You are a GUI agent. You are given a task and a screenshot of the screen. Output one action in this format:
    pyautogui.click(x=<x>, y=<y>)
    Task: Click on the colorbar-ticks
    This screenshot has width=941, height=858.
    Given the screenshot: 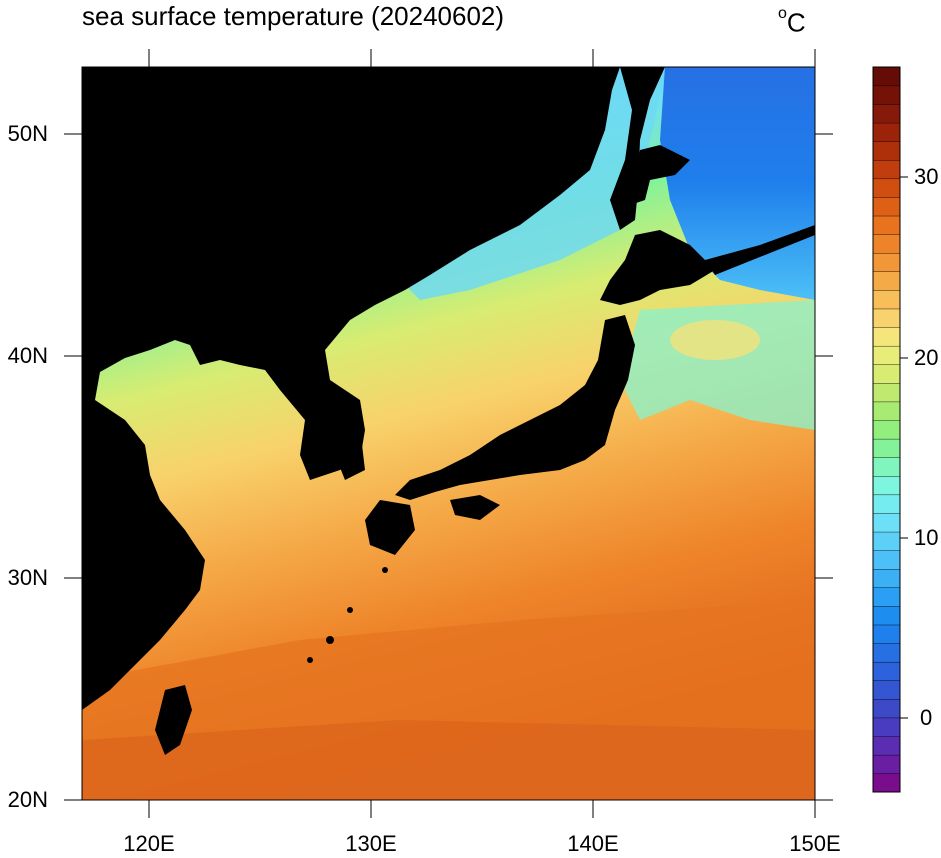 What is the action you would take?
    pyautogui.click(x=904, y=447)
    